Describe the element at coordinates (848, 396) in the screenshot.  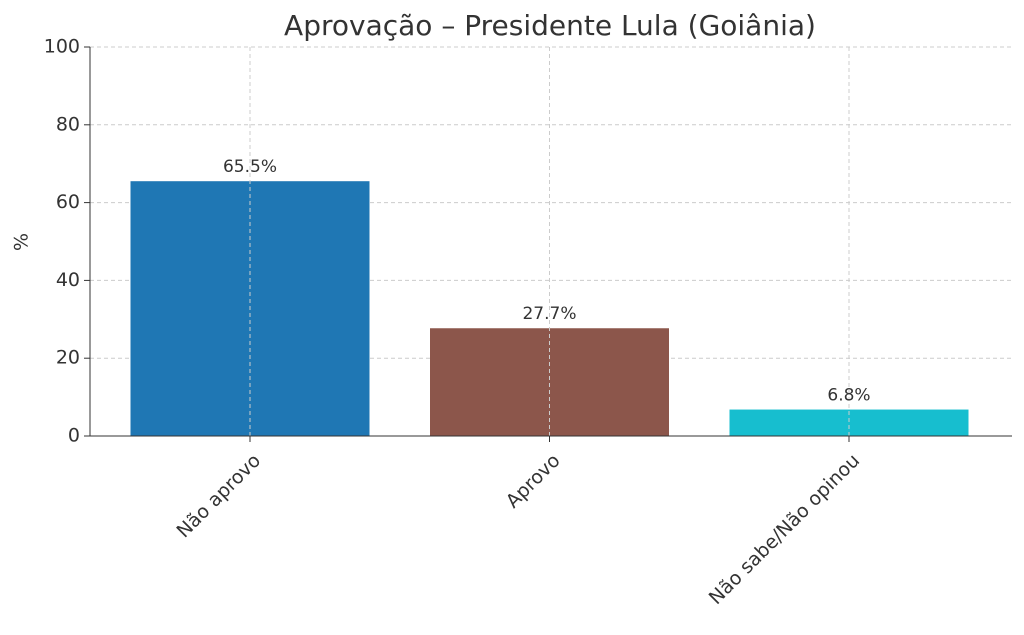
I see `value-label: 6.8%` at that location.